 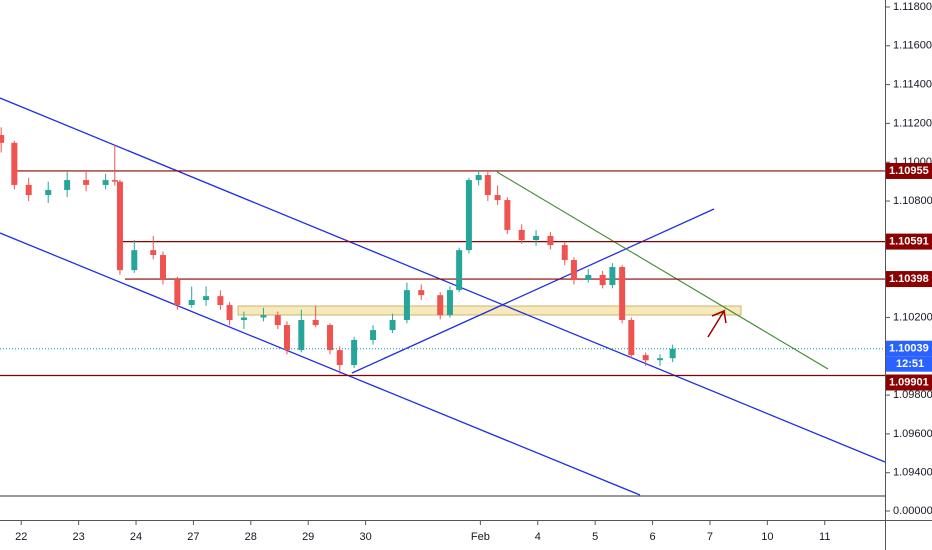 What do you see at coordinates (136, 537) in the screenshot?
I see `x-tick-label: 24` at bounding box center [136, 537].